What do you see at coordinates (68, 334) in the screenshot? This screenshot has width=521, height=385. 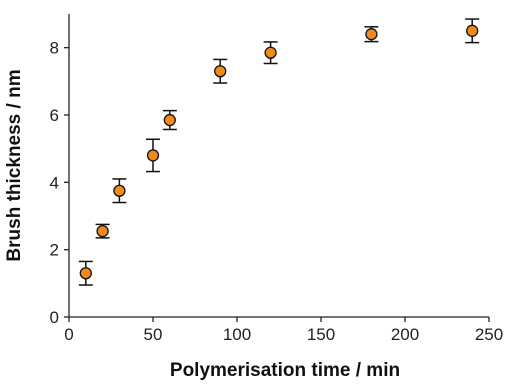 I see `x-tick-label: 0` at bounding box center [68, 334].